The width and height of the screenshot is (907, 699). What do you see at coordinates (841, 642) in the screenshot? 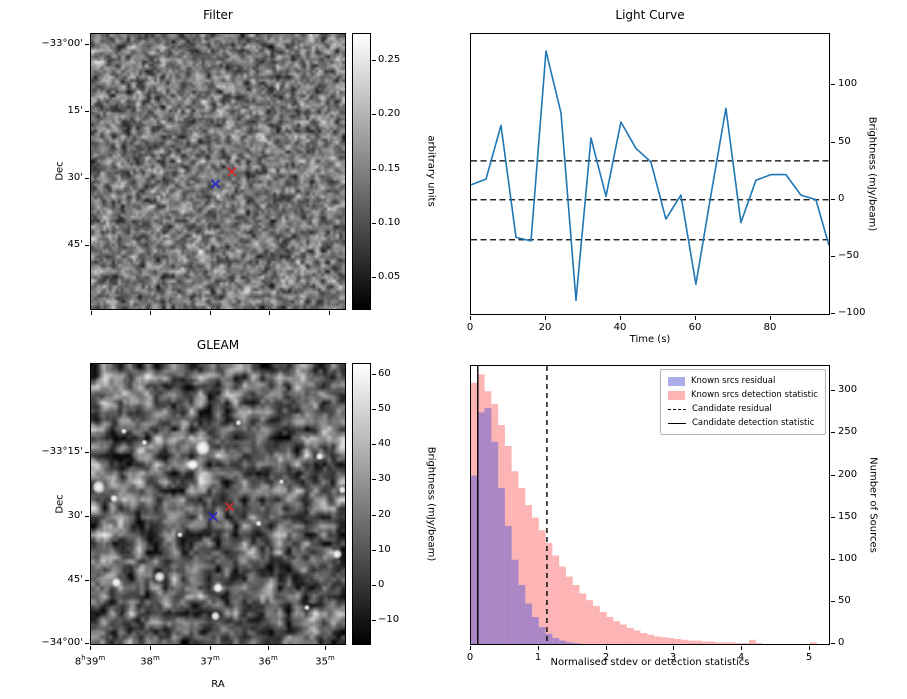
I see `y-tick-label: 0` at bounding box center [841, 642].